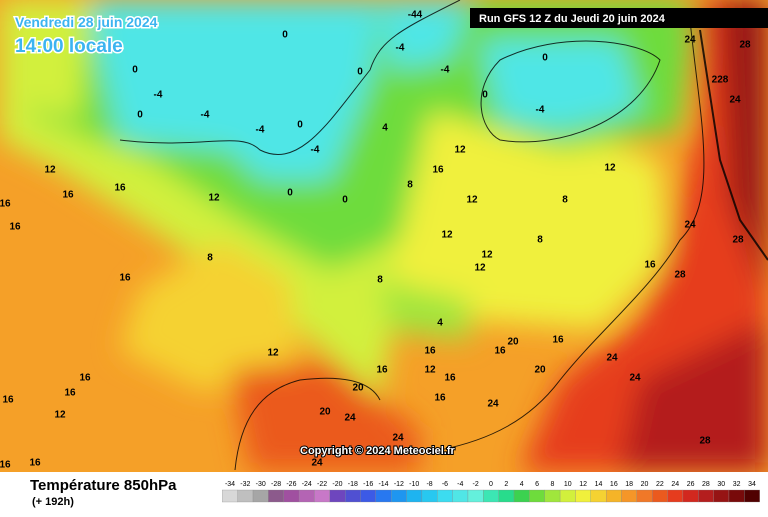 This screenshot has width=768, height=517. Describe the element at coordinates (53, 502) in the screenshot. I see `footer-lead: (+ 192h)` at that location.